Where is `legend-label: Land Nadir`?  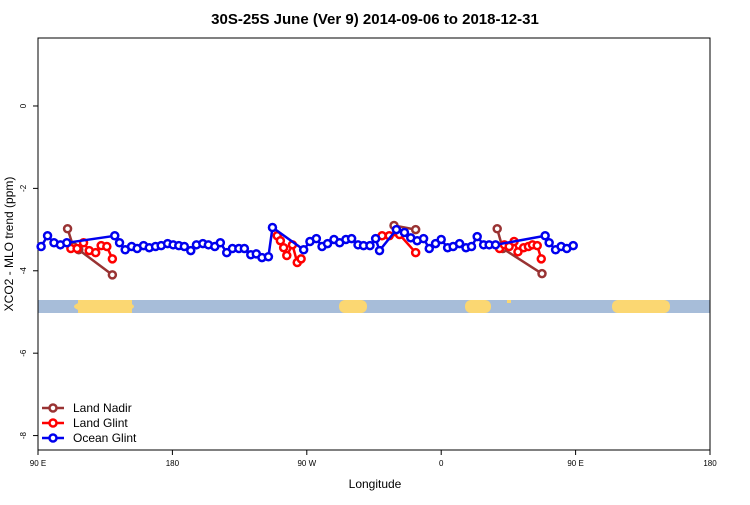
legend-label: Land Nadir is located at coordinates (102, 408).